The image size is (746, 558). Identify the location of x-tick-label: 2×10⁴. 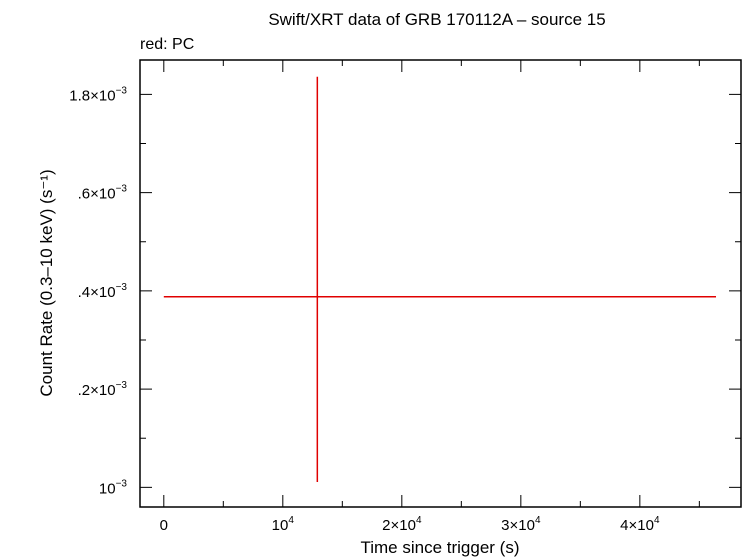
(402, 524).